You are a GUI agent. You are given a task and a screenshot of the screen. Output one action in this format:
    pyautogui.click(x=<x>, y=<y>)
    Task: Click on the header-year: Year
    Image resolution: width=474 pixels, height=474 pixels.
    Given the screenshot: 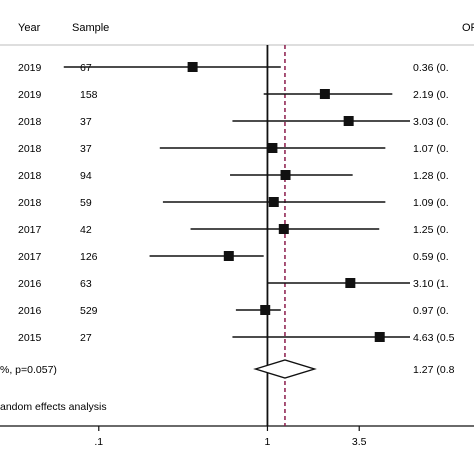 What is the action you would take?
    pyautogui.click(x=29, y=28)
    